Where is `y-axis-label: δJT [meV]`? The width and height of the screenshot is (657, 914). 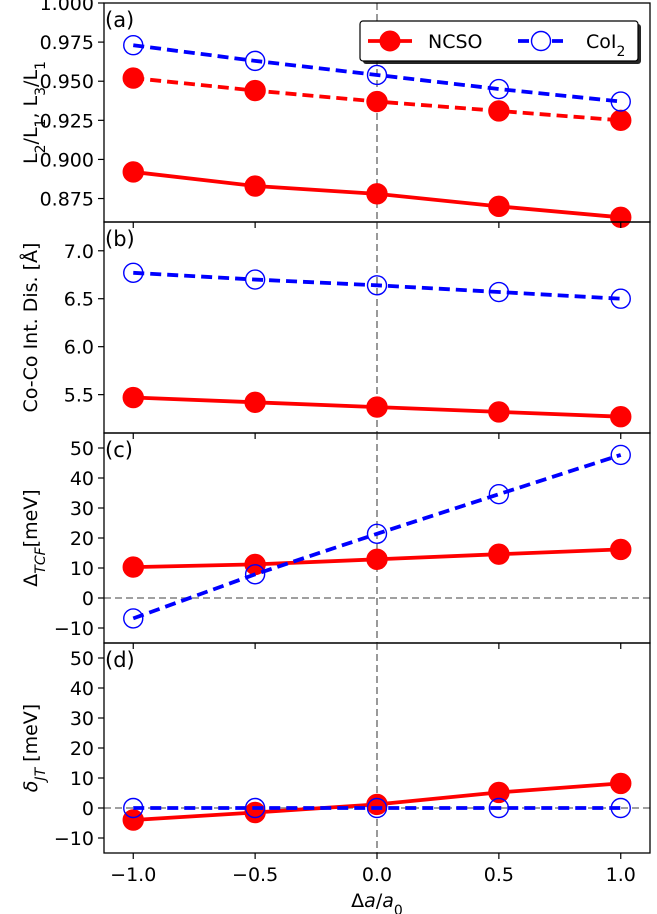
y-axis-label: δJT [meV] is located at coordinates (34, 748).